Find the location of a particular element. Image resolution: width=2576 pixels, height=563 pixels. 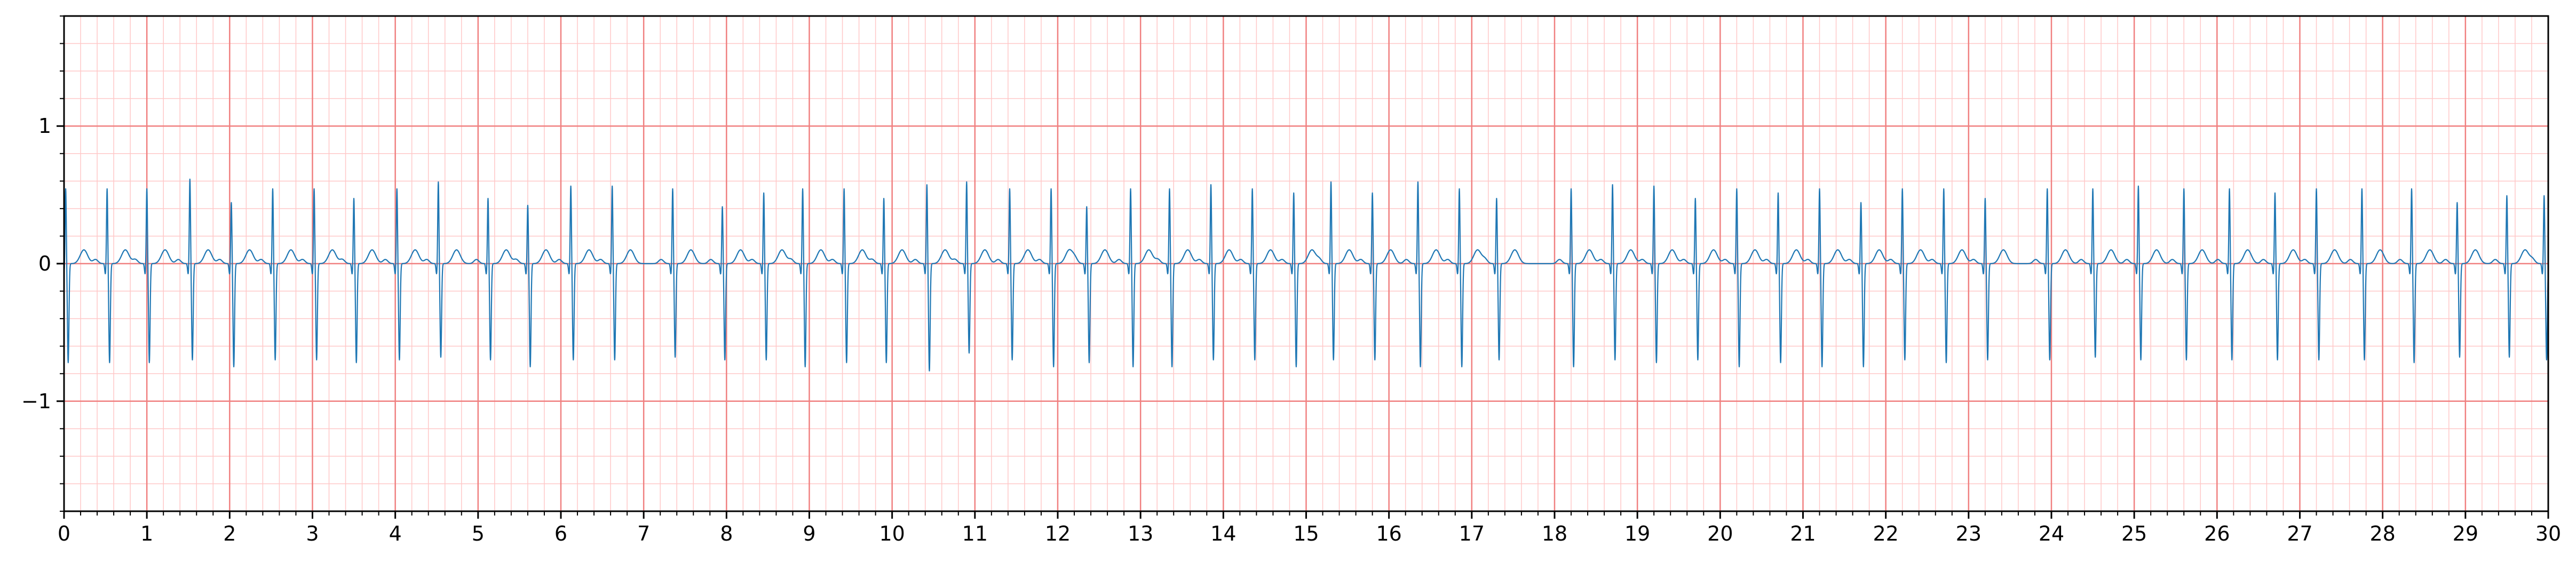

x-tick-label: 12 is located at coordinates (1058, 533).